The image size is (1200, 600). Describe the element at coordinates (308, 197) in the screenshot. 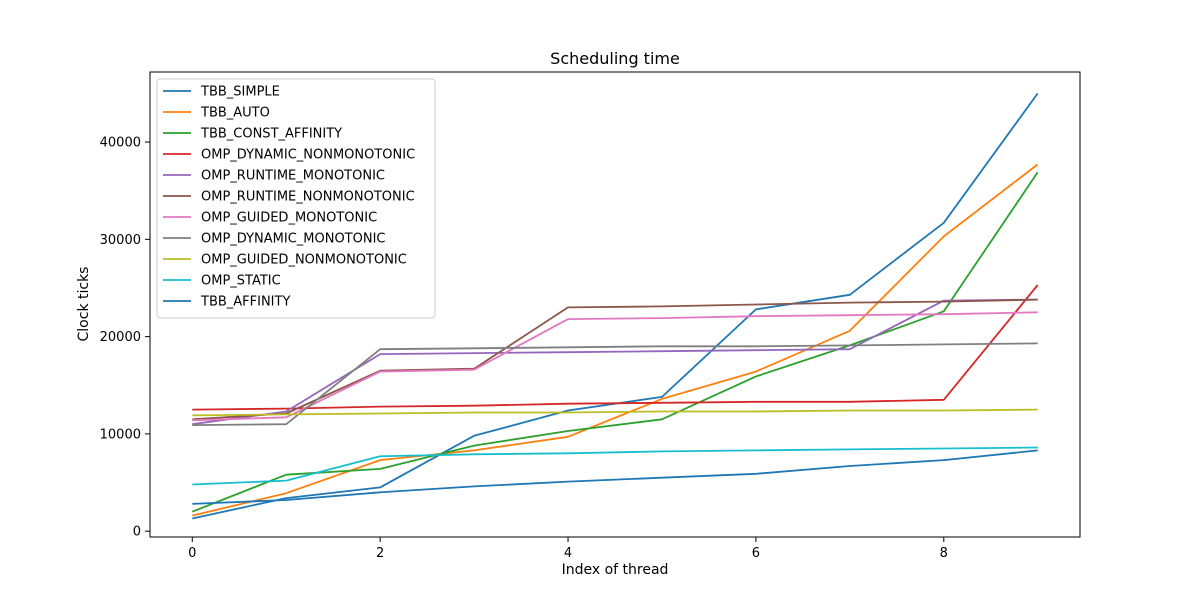

I see `legend-label-5: OMP_RUNTIME_NONMONOTONIC` at that location.